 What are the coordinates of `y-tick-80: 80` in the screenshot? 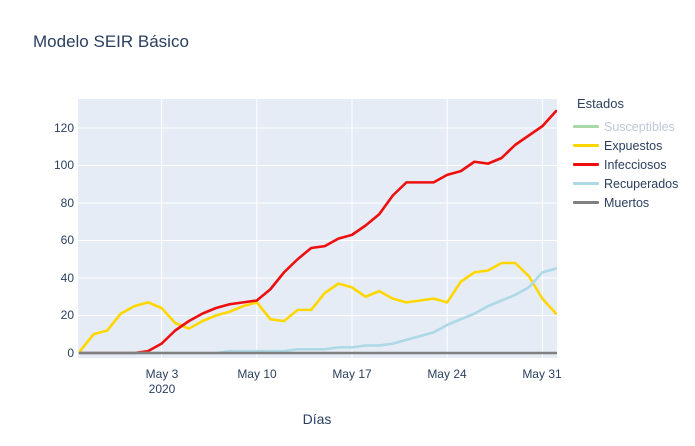 It's located at (67, 203).